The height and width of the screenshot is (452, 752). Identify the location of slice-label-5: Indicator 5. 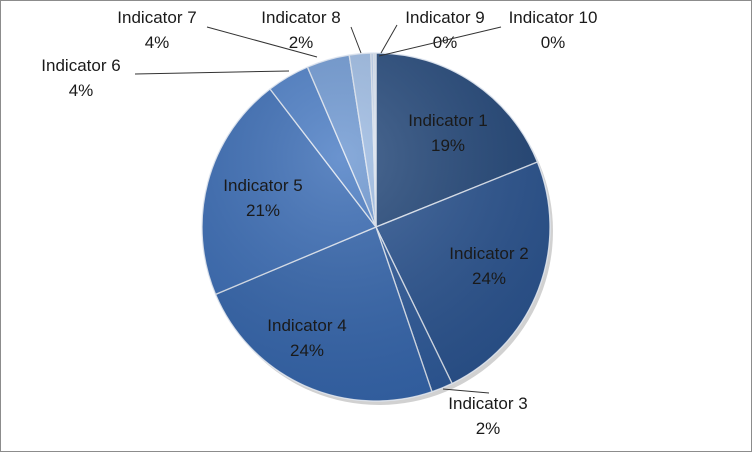
(262, 185).